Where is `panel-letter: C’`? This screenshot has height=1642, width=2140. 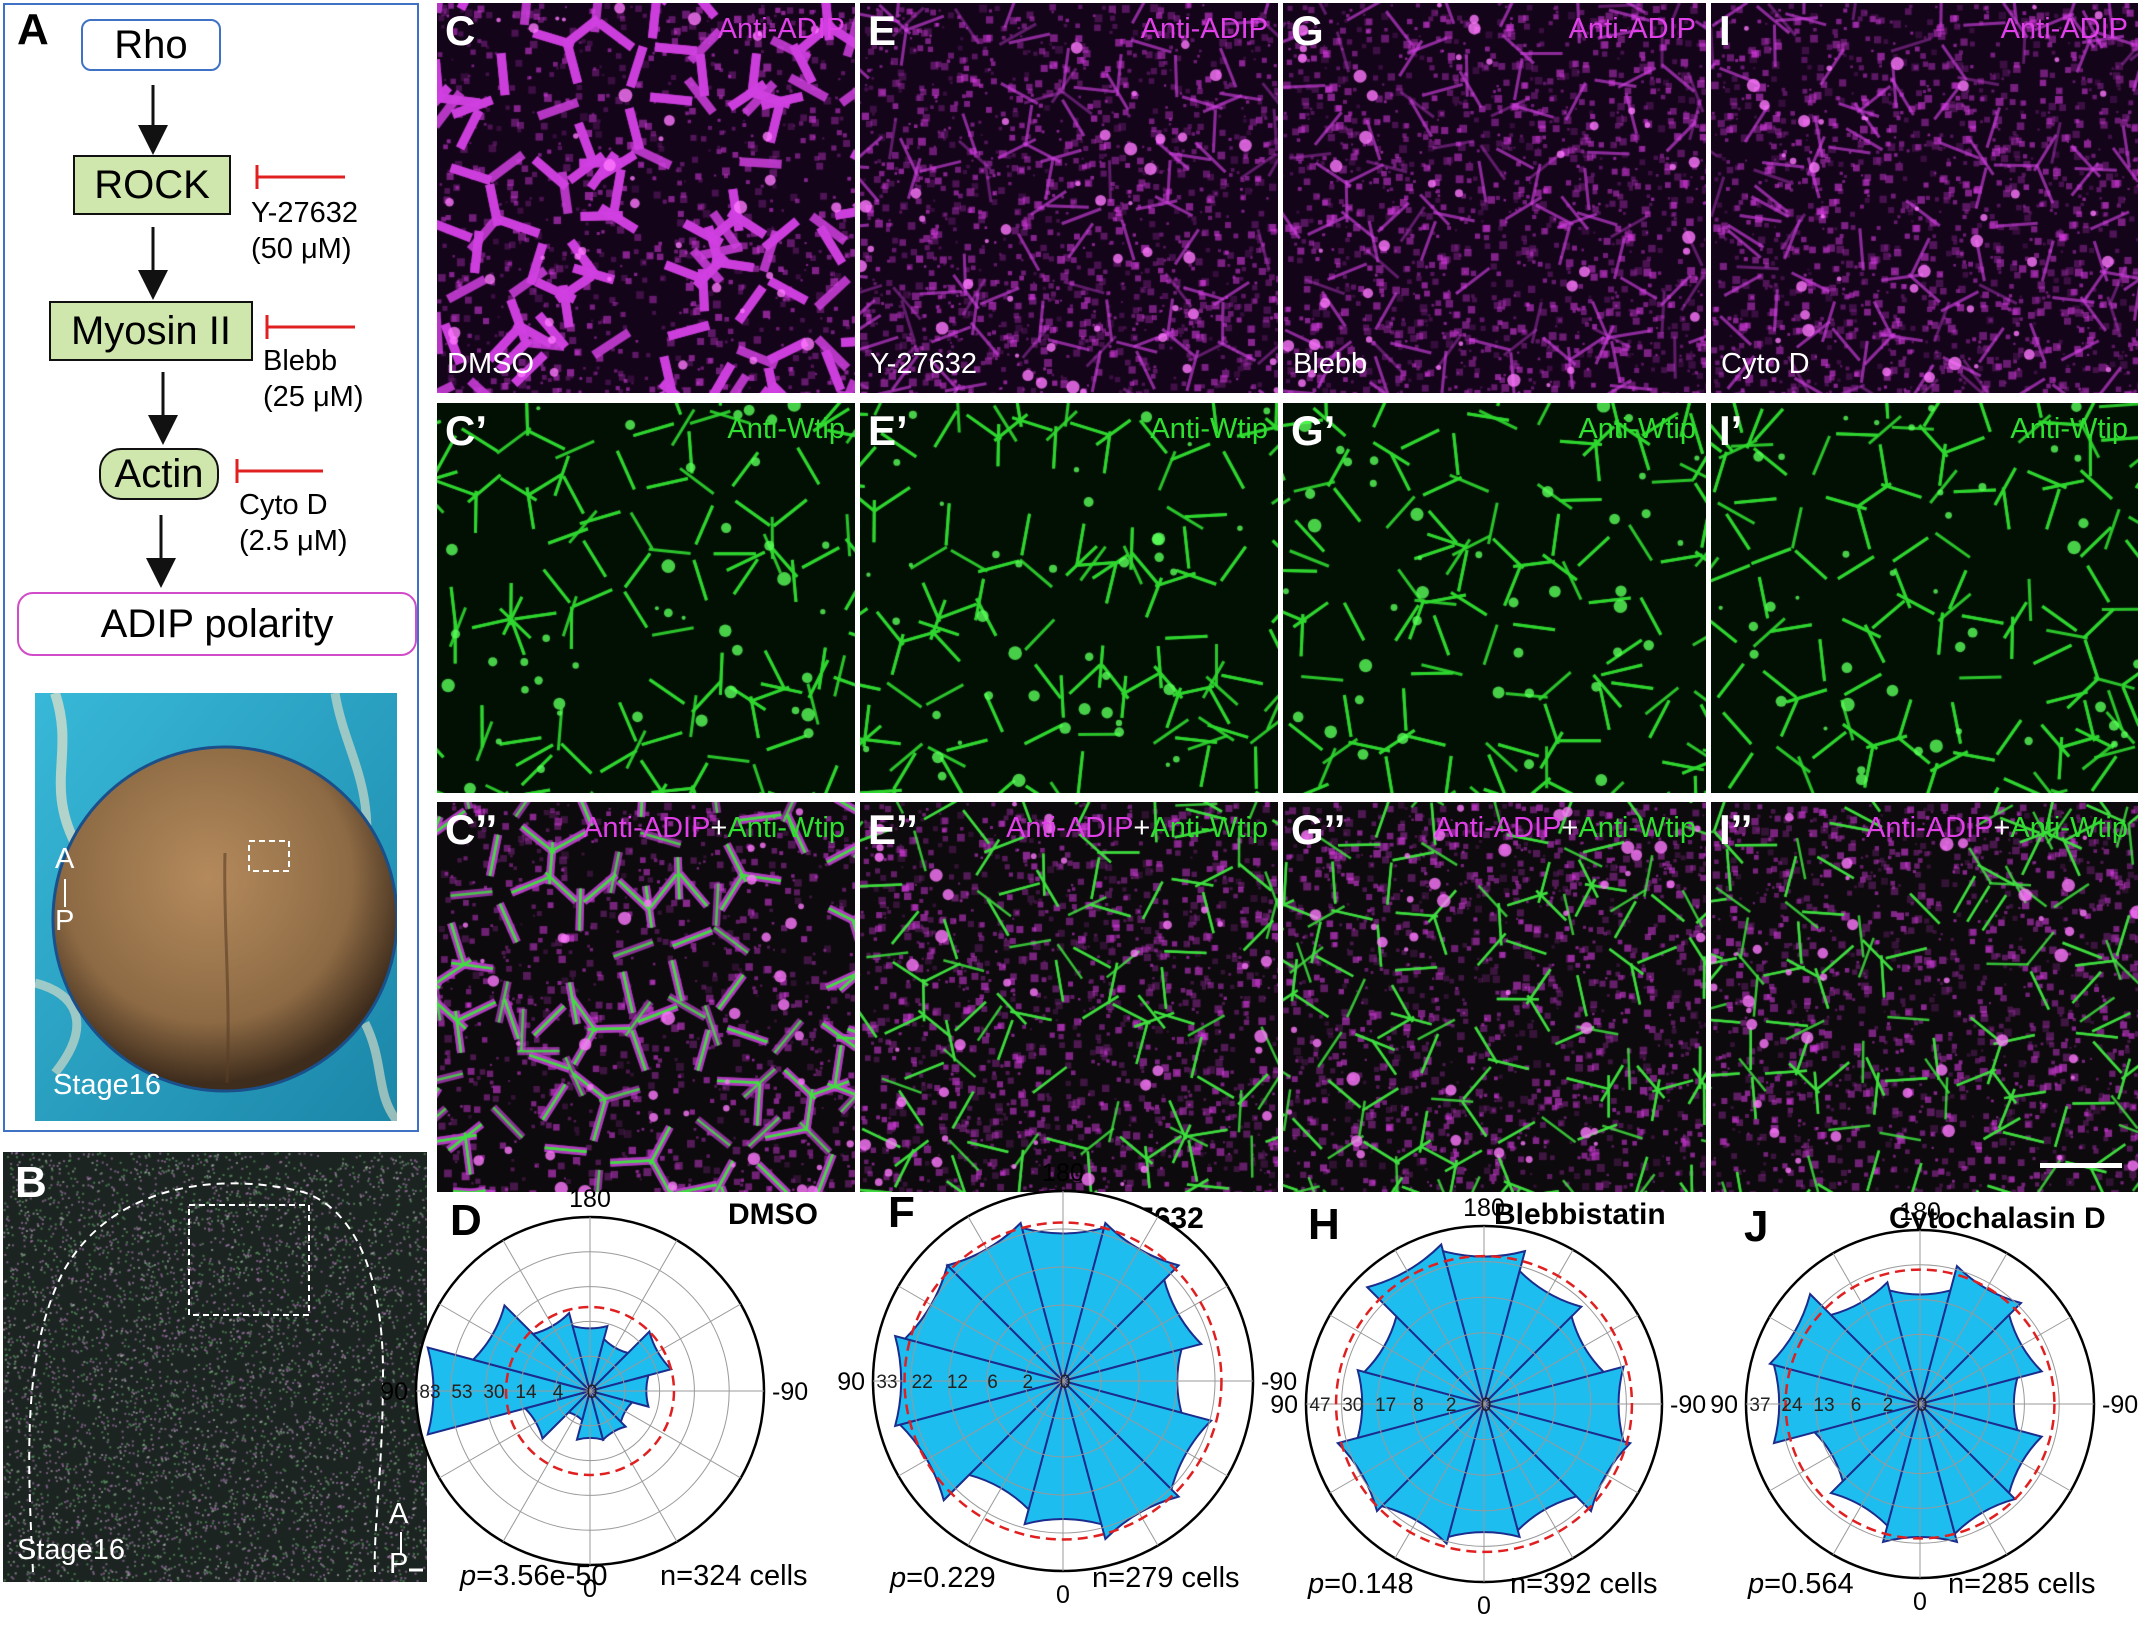
panel-letter: C’ is located at coordinates (466, 430).